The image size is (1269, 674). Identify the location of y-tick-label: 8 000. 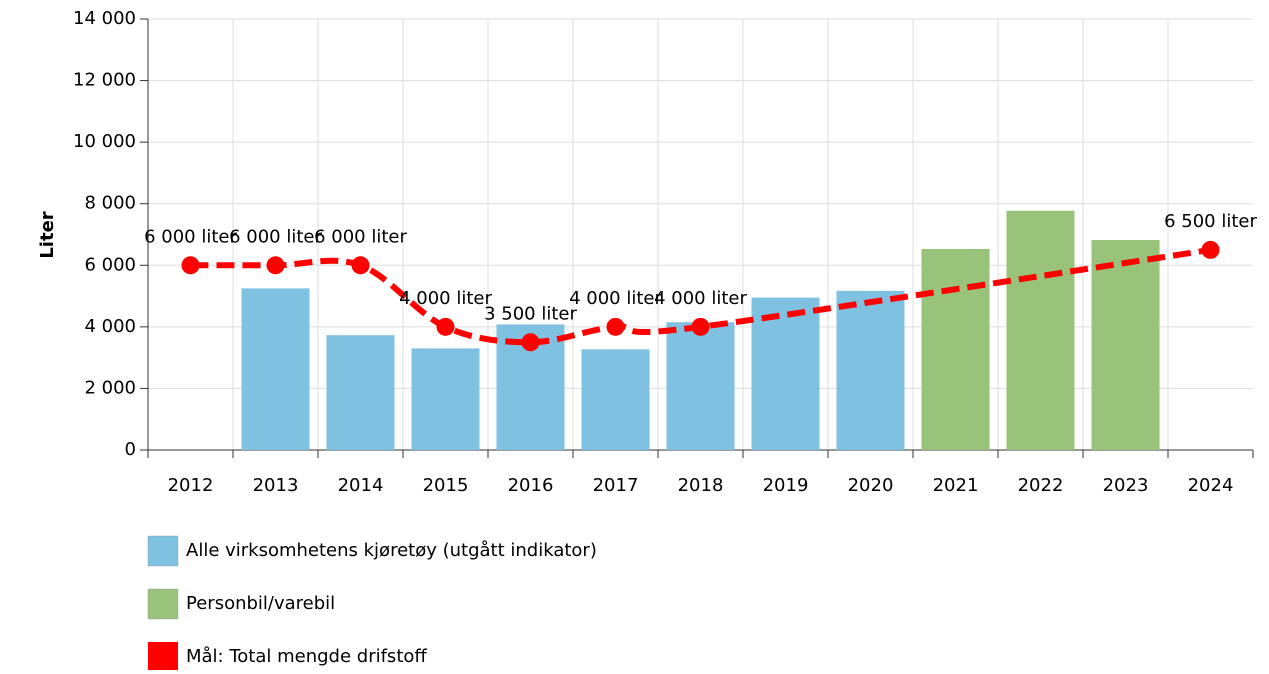
(110, 203).